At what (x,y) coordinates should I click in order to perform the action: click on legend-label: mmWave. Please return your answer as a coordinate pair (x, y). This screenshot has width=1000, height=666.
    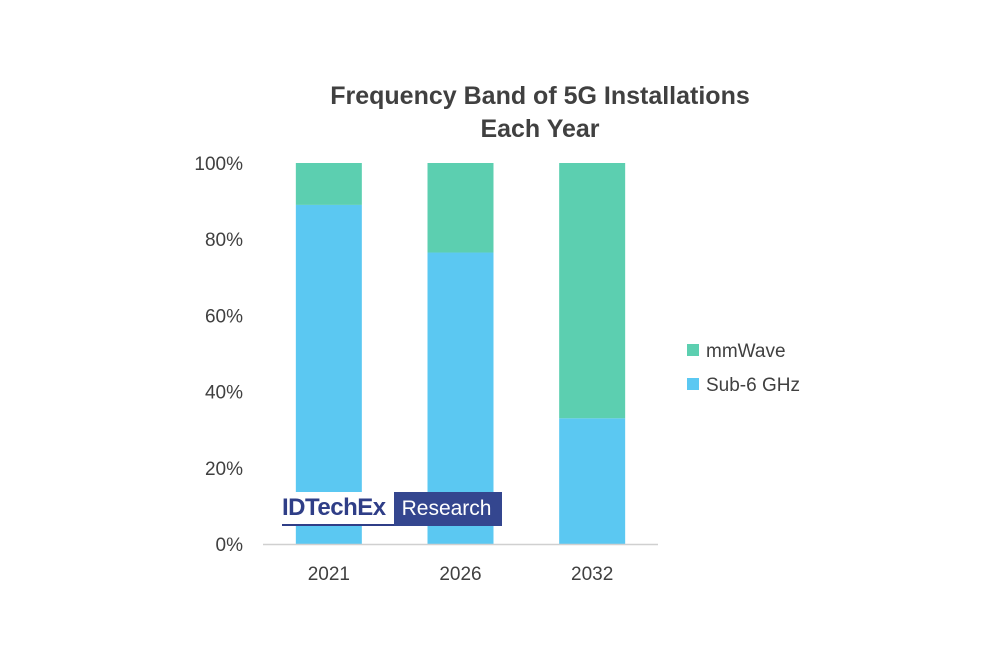
    Looking at the image, I should click on (746, 351).